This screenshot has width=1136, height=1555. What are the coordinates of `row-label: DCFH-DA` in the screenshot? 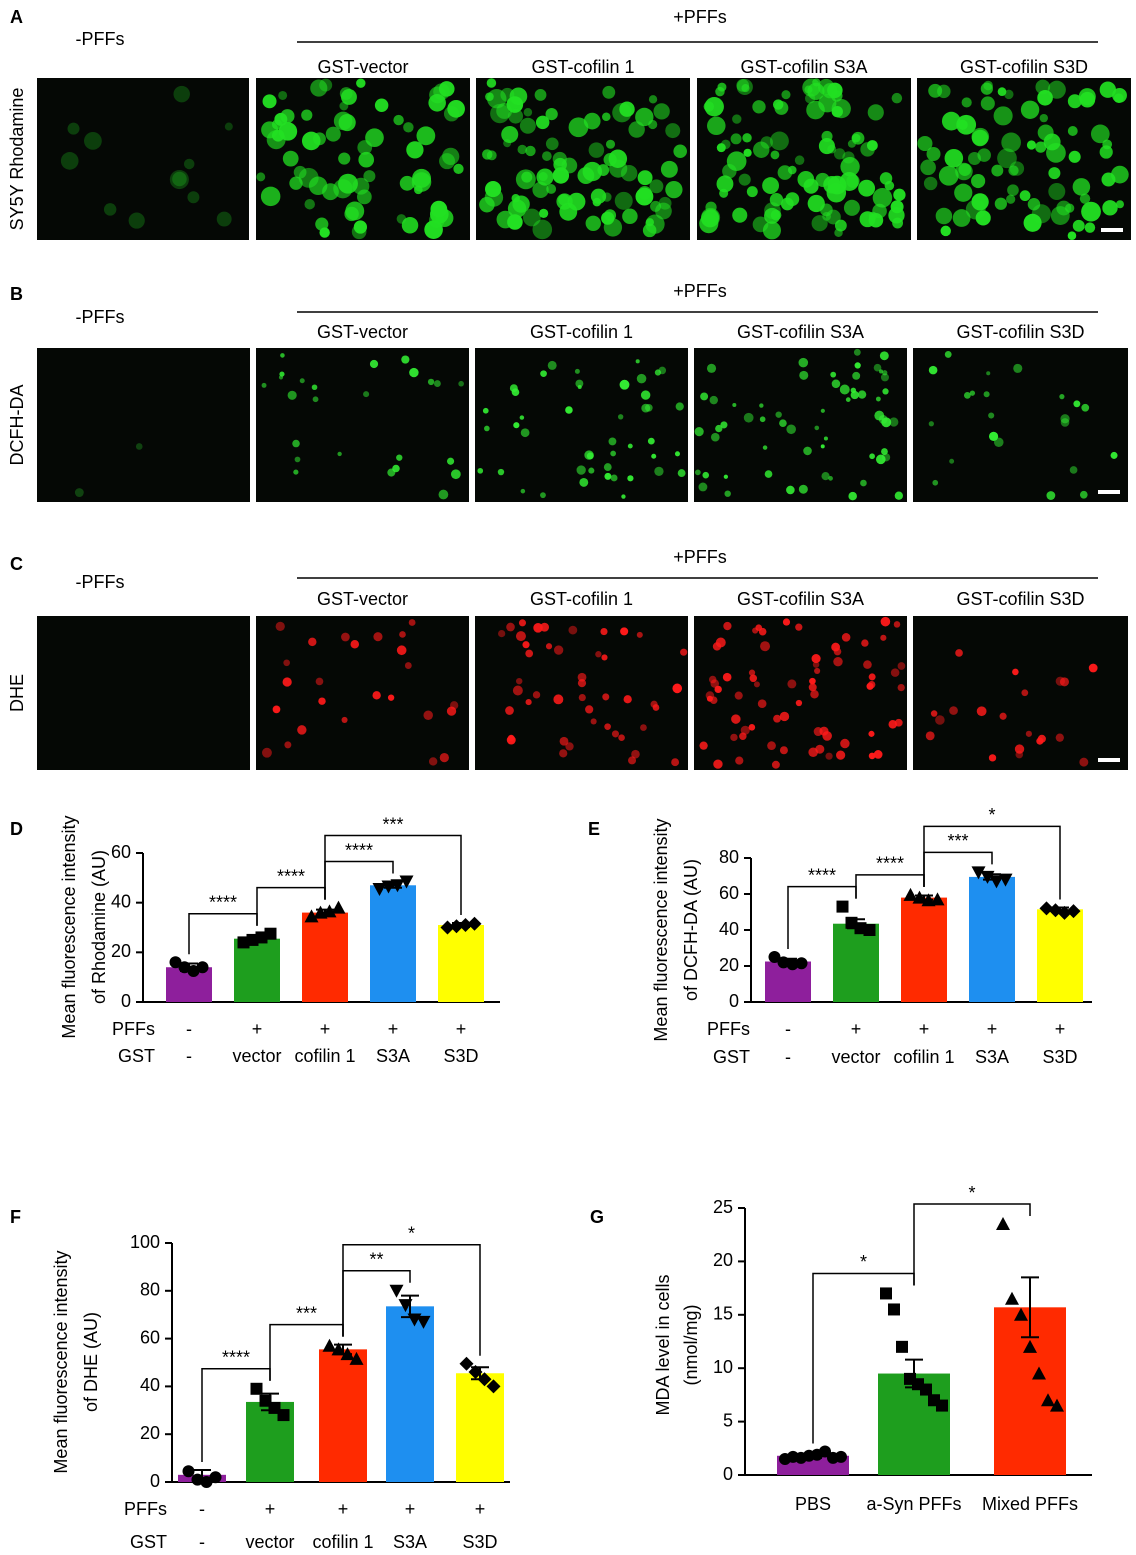 It's located at (17, 425).